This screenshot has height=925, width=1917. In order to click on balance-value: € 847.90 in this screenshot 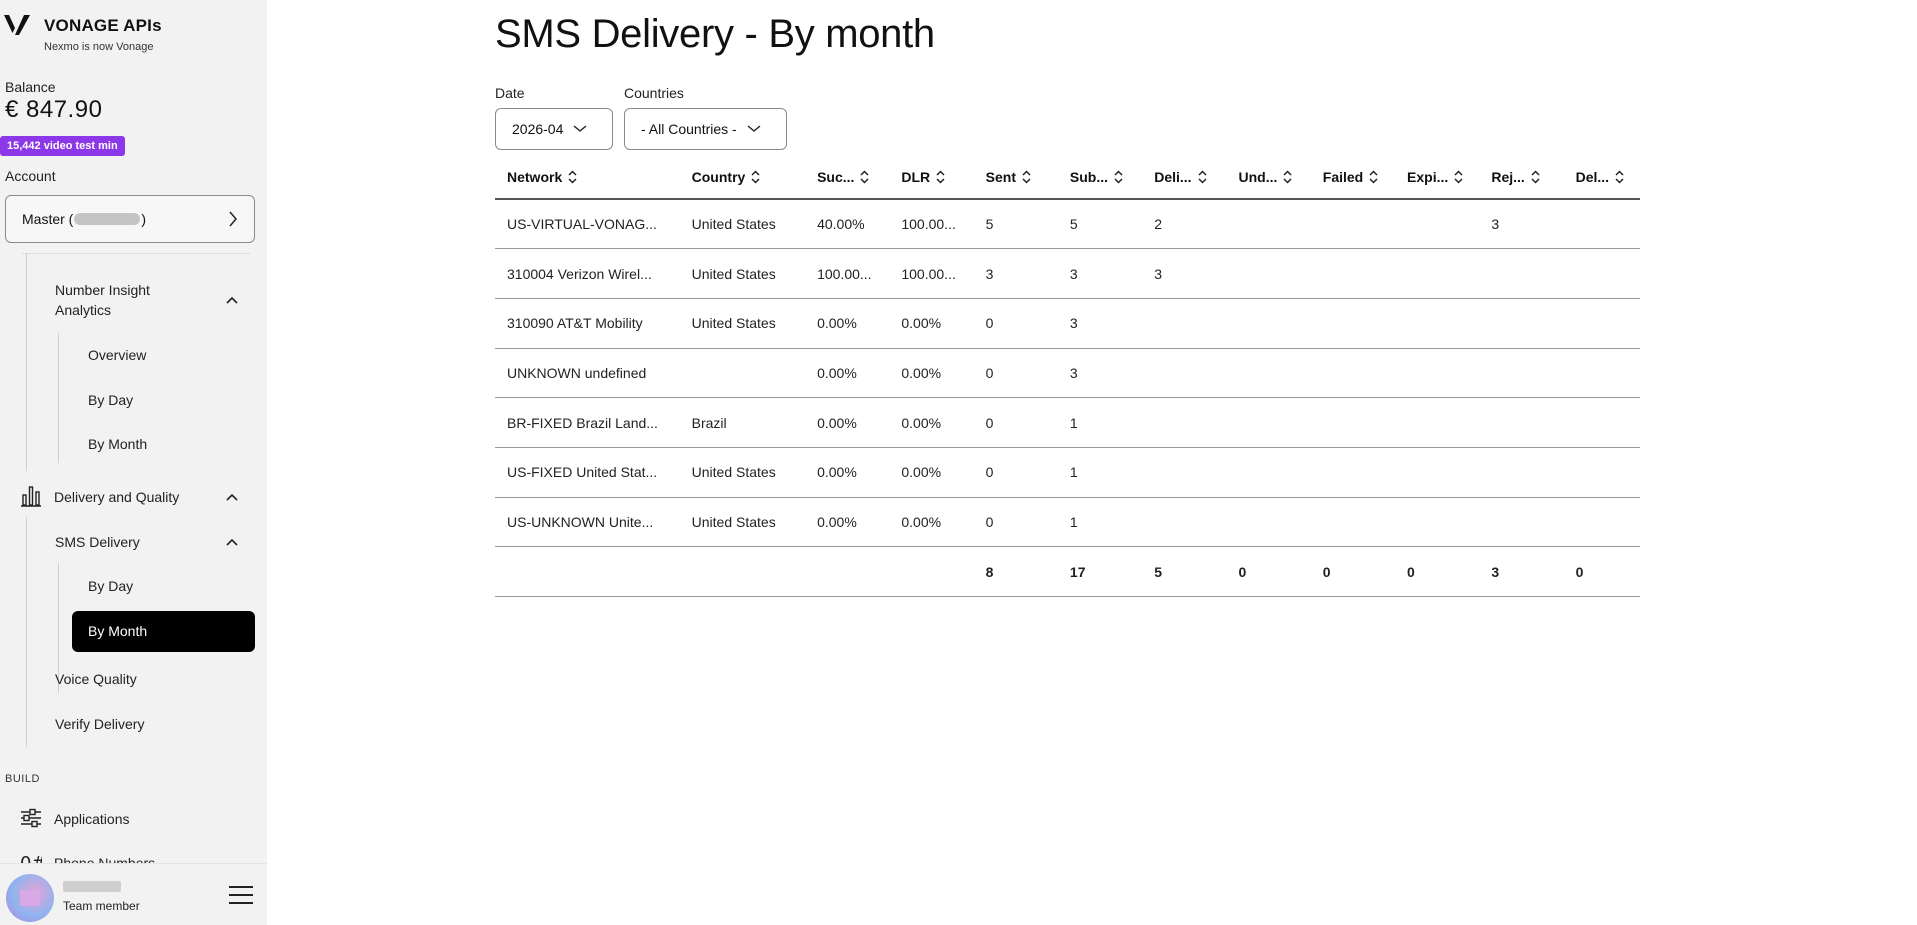, I will do `click(54, 109)`.